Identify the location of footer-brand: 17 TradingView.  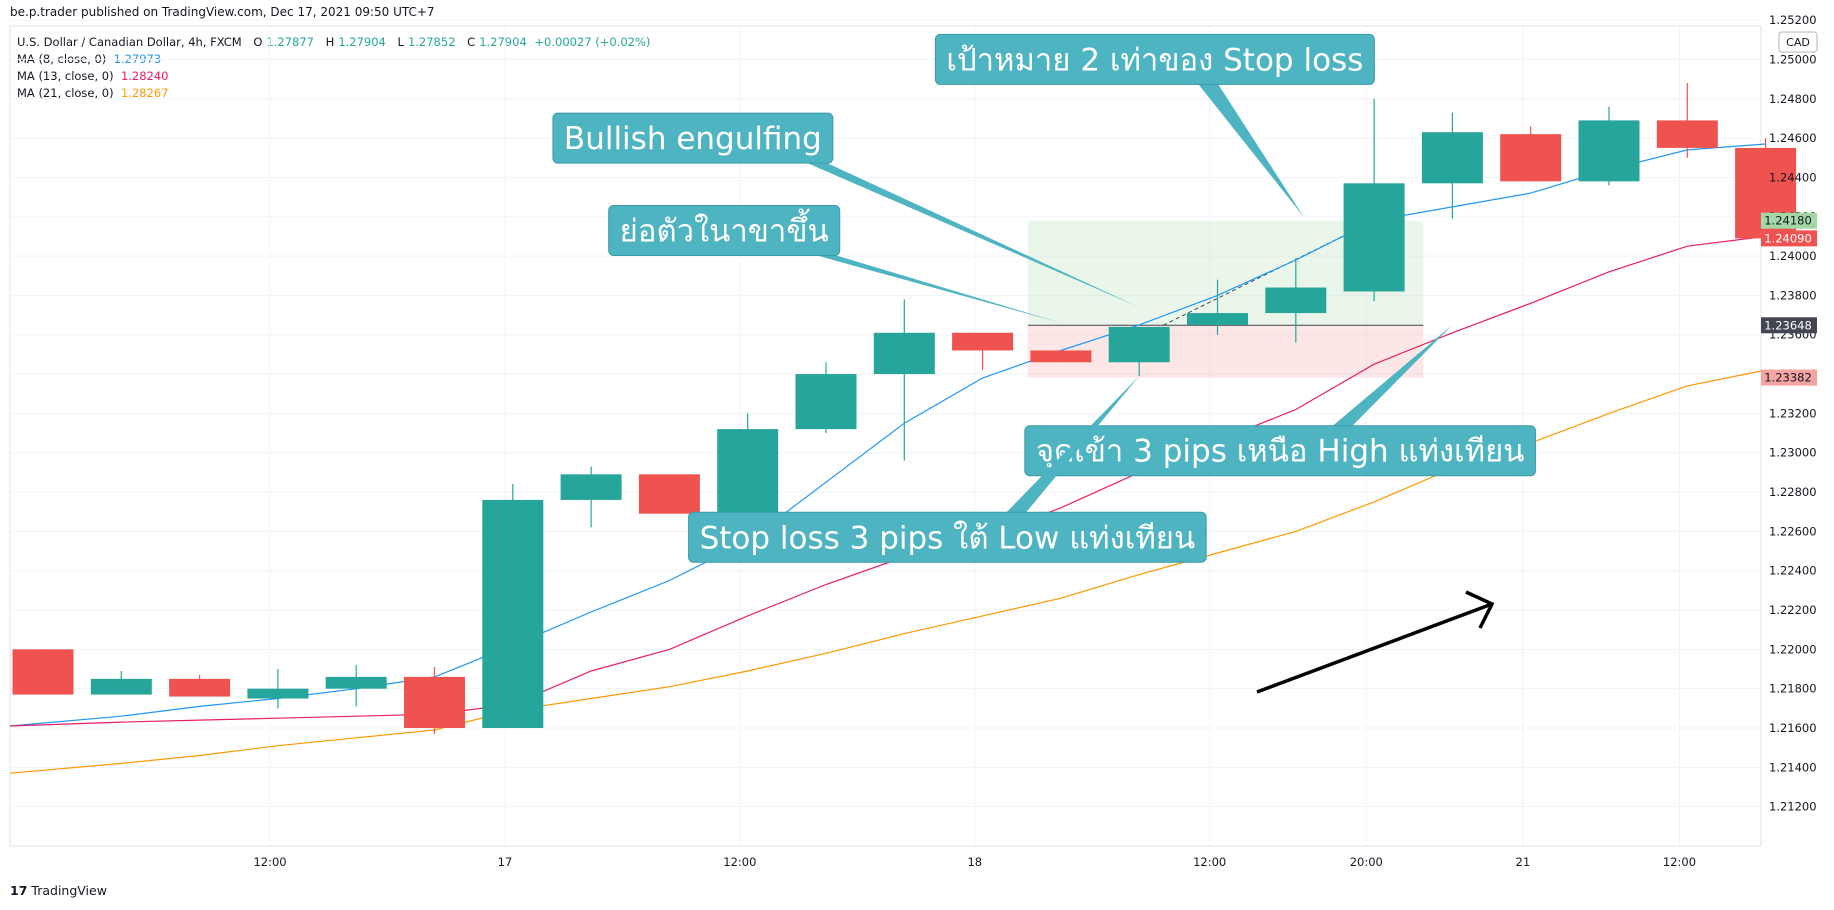
(58, 890).